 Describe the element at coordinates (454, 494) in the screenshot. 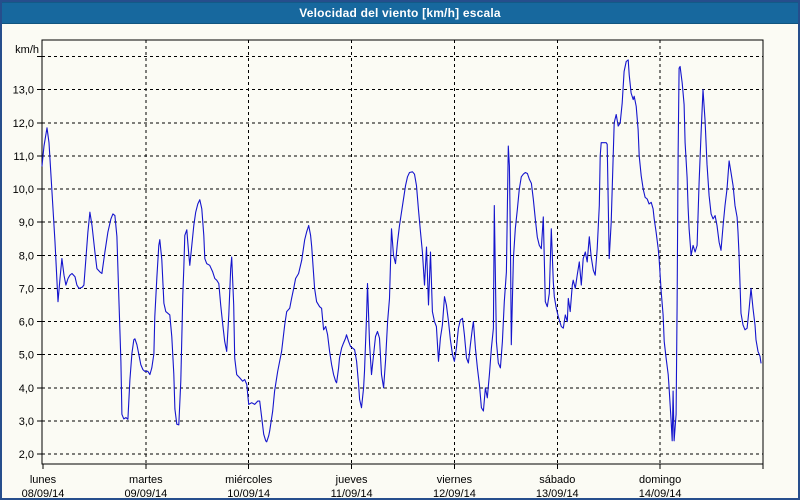

I see `x-axis-date-label: 12/09/14` at that location.